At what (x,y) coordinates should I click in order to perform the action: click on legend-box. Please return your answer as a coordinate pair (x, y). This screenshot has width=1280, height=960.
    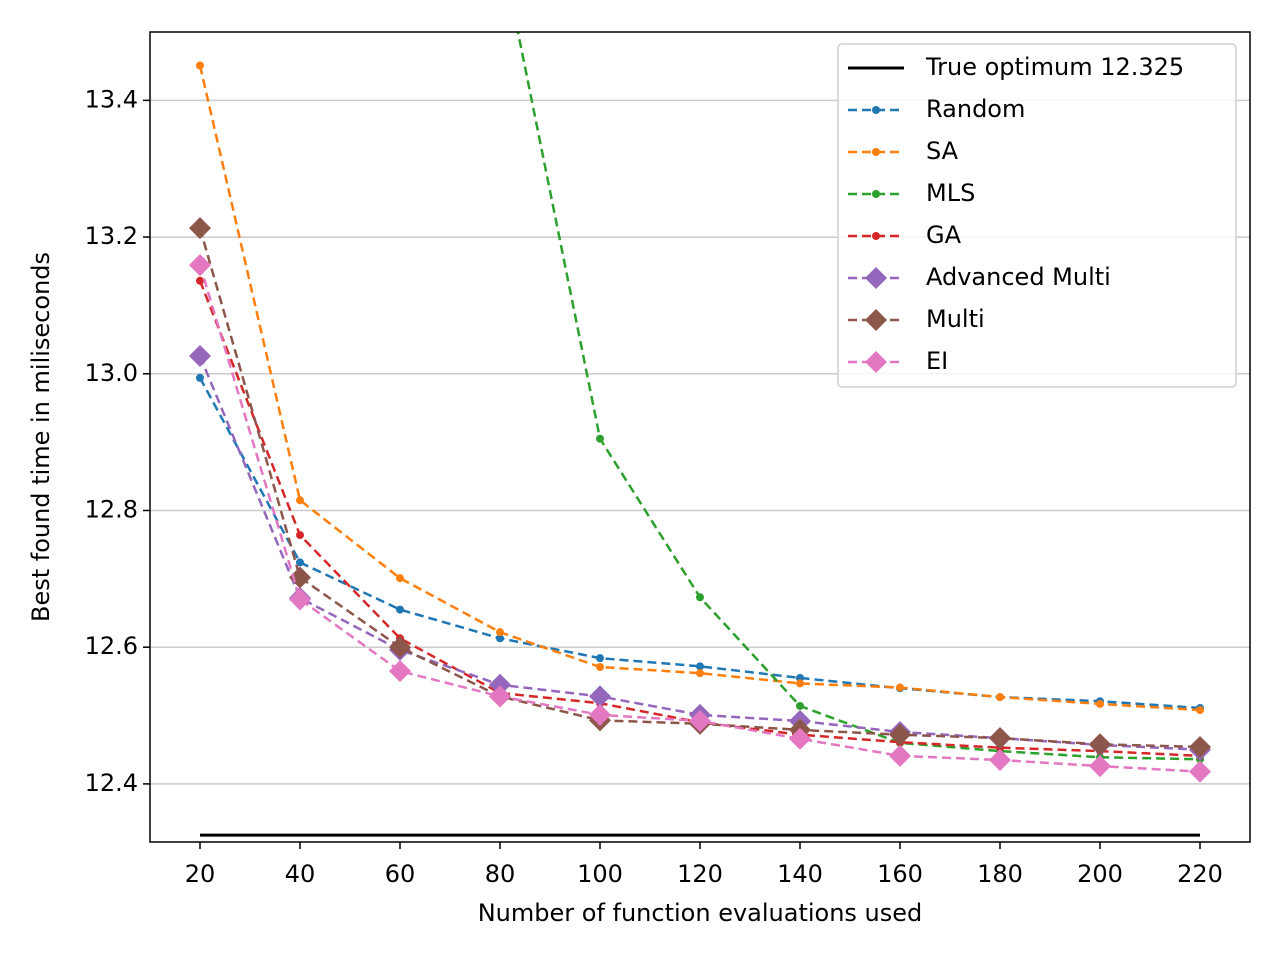
    Looking at the image, I should click on (1037, 215).